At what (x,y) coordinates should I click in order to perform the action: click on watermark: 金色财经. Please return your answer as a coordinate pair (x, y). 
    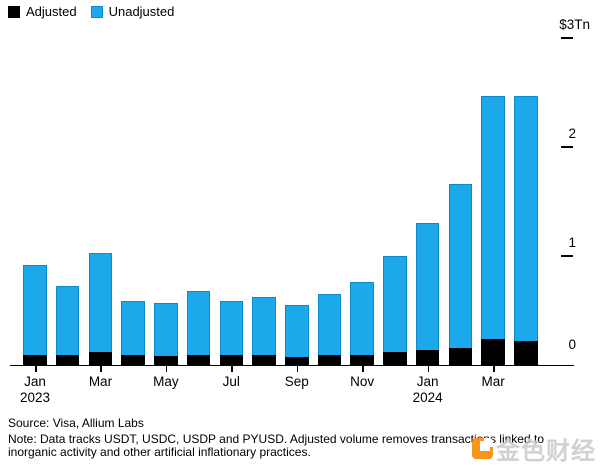
    Looking at the image, I should click on (534, 448).